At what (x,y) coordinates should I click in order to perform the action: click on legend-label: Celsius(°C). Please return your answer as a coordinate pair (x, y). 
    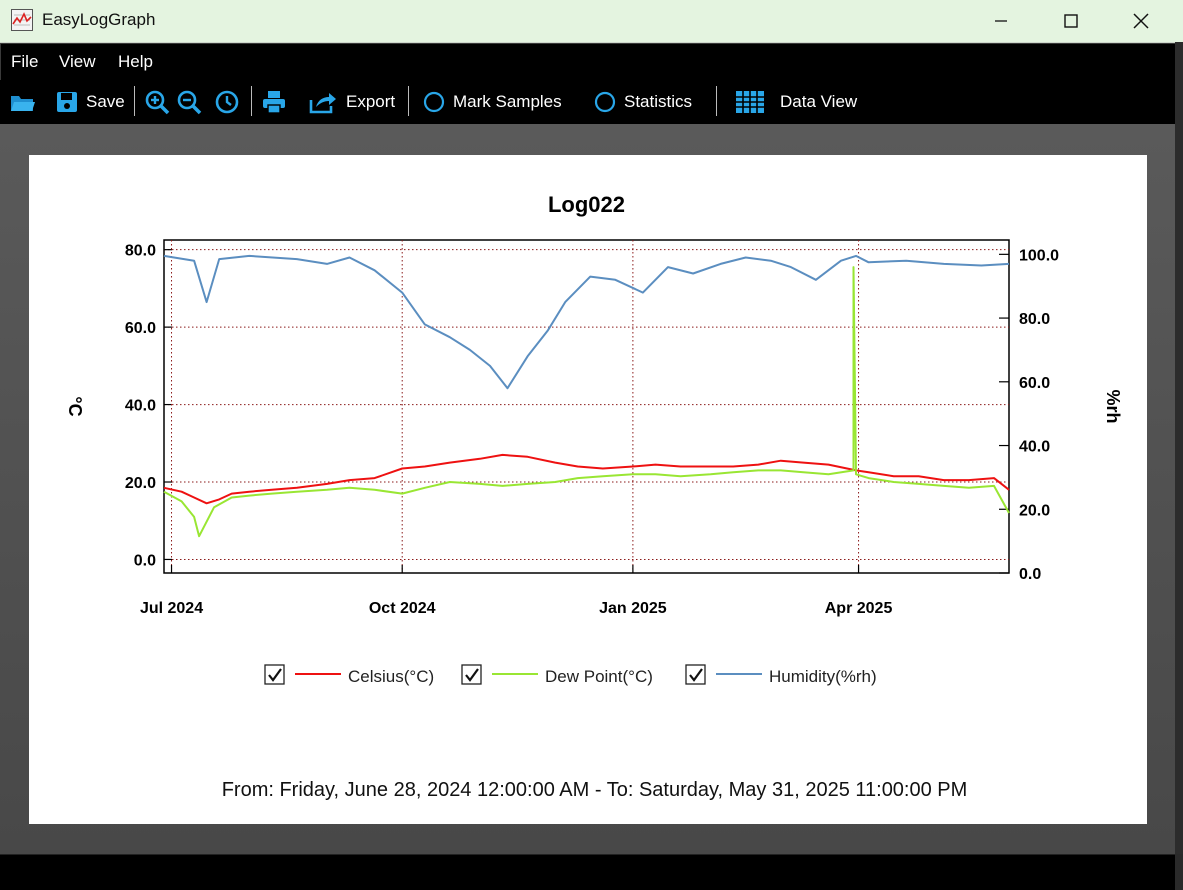
    Looking at the image, I should click on (391, 676).